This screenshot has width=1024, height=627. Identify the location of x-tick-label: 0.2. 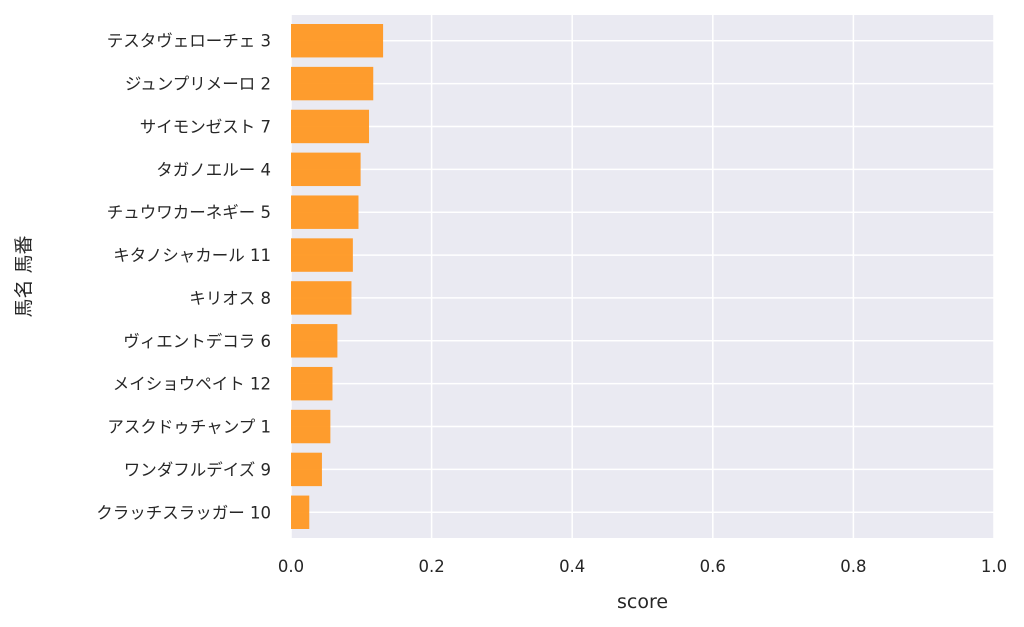
(431, 566).